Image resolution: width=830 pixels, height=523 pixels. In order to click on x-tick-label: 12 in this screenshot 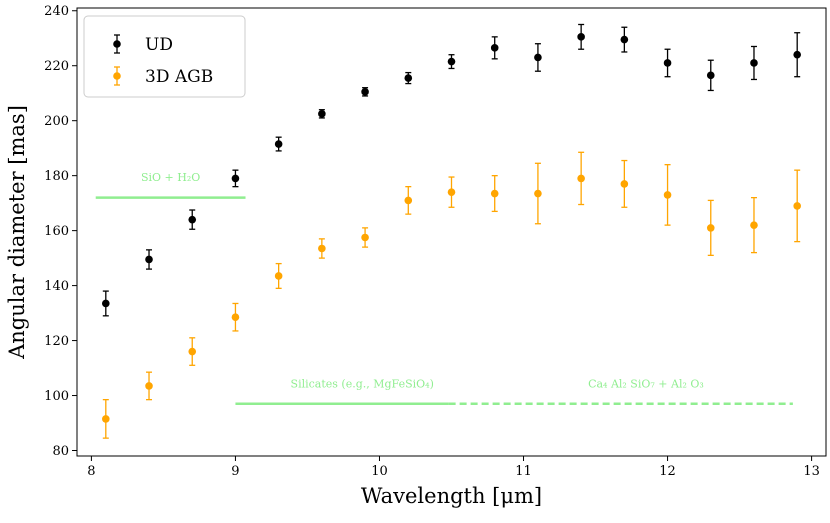, I will do `click(667, 471)`.